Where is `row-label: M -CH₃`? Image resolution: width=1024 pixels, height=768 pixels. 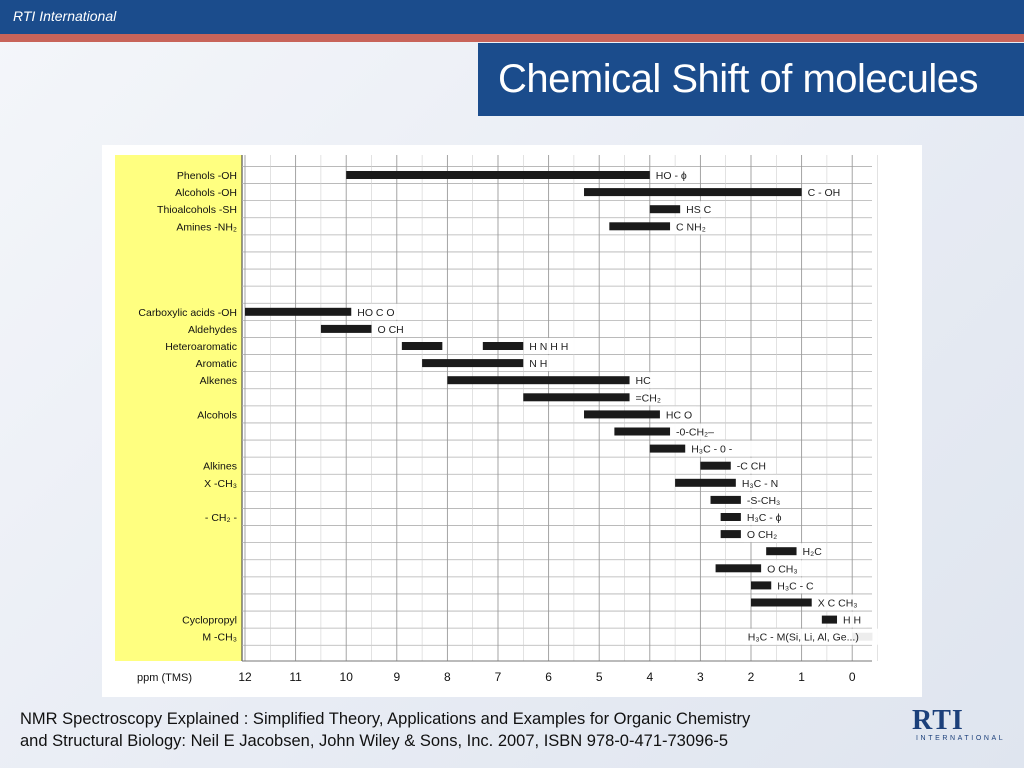
row-label: M -CH₃ is located at coordinates (219, 638).